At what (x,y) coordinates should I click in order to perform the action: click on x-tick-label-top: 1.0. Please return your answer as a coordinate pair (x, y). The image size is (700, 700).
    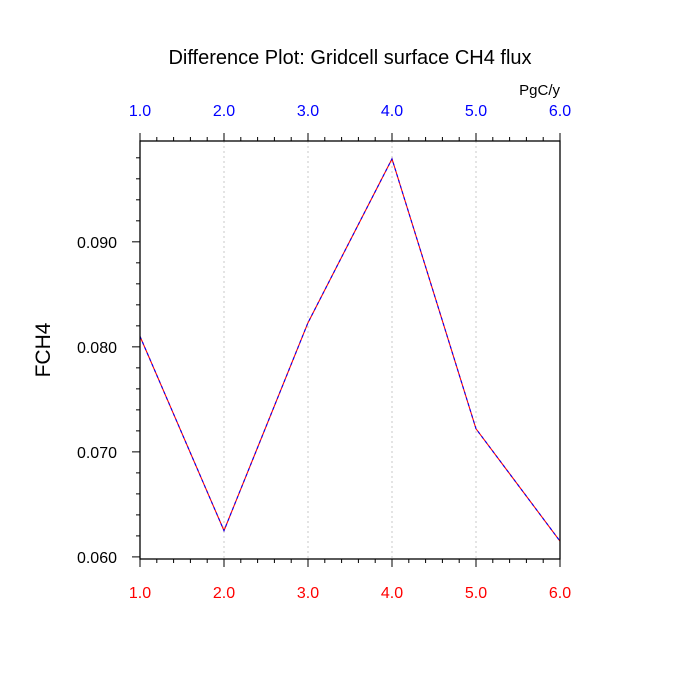
    Looking at the image, I should click on (140, 111).